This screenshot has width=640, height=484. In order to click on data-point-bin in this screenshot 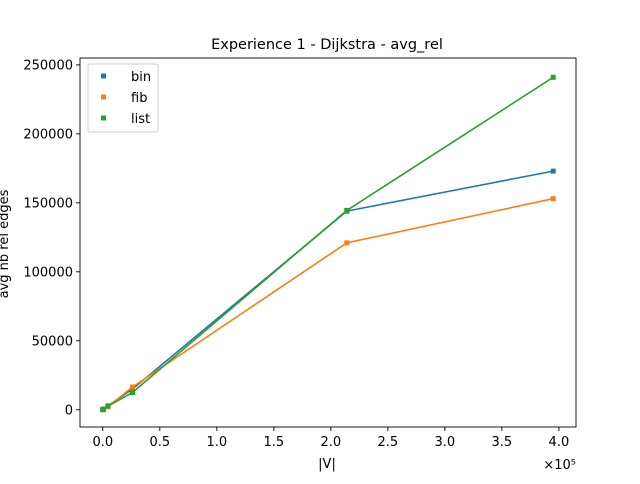, I will do `click(553, 171)`.